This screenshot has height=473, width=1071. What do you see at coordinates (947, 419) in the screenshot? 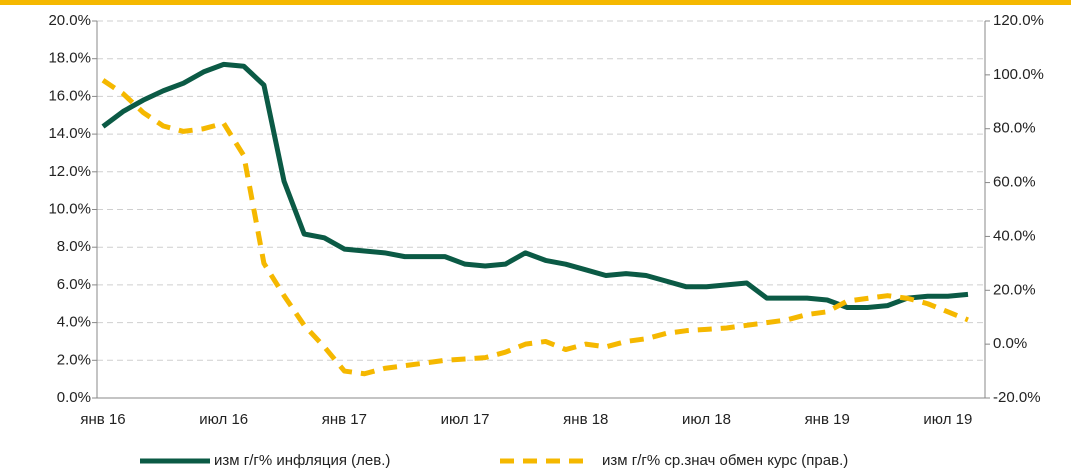
I see `x-tick-label: июл 19` at bounding box center [947, 419].